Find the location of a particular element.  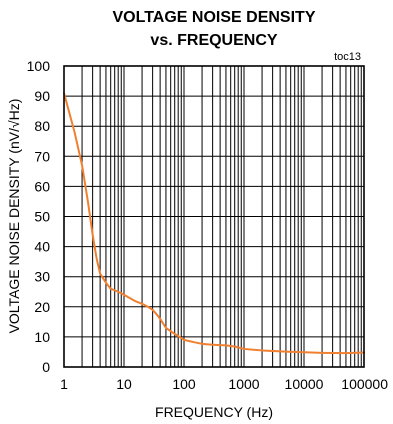

y-tick-label: 0 is located at coordinates (46, 367).